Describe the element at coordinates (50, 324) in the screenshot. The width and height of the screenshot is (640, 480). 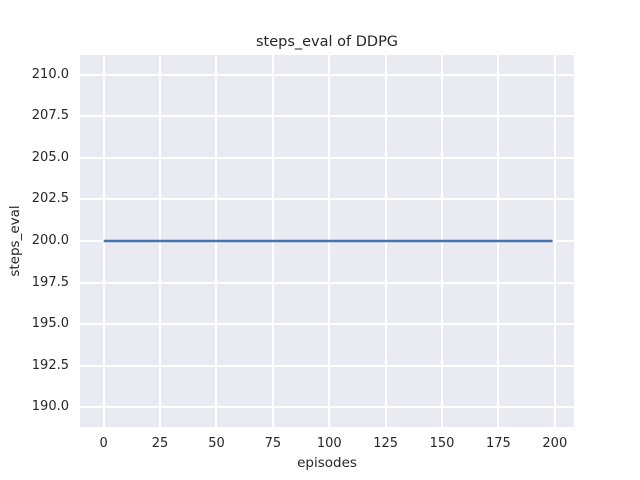
I see `y-tick-label: 195.0` at that location.